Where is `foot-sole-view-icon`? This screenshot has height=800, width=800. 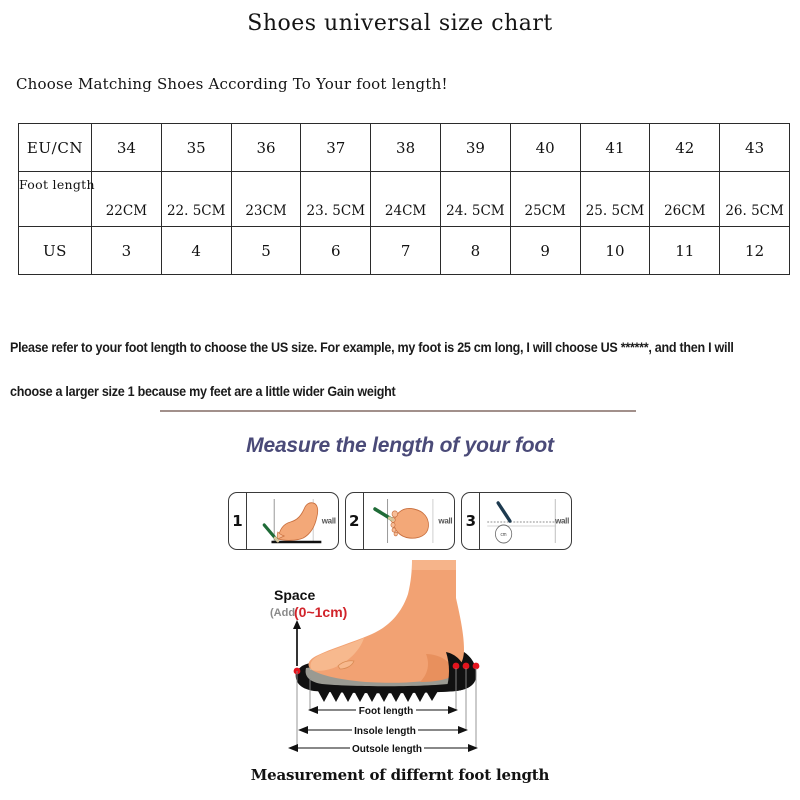 foot-sole-view-icon is located at coordinates (403, 521).